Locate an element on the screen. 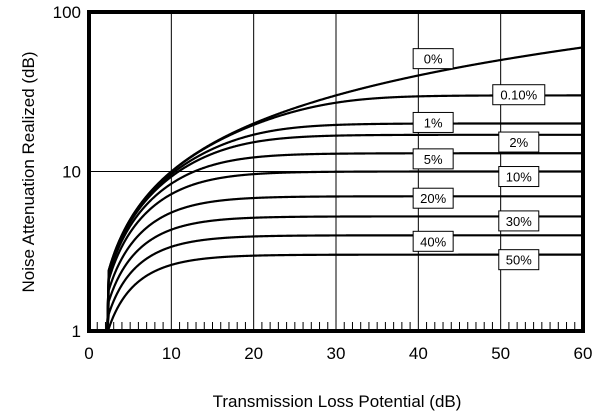 The image size is (606, 415). series-labels: 0% 0.10% 1% 2% 5% 10% 20% 30% 40% 50% is located at coordinates (479, 159).